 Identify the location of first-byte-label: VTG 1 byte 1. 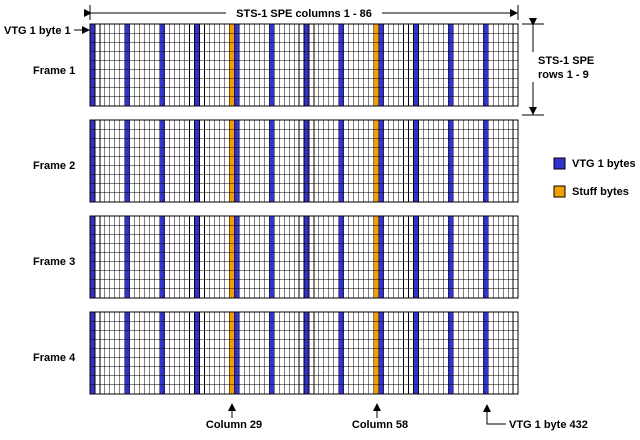
(37, 31).